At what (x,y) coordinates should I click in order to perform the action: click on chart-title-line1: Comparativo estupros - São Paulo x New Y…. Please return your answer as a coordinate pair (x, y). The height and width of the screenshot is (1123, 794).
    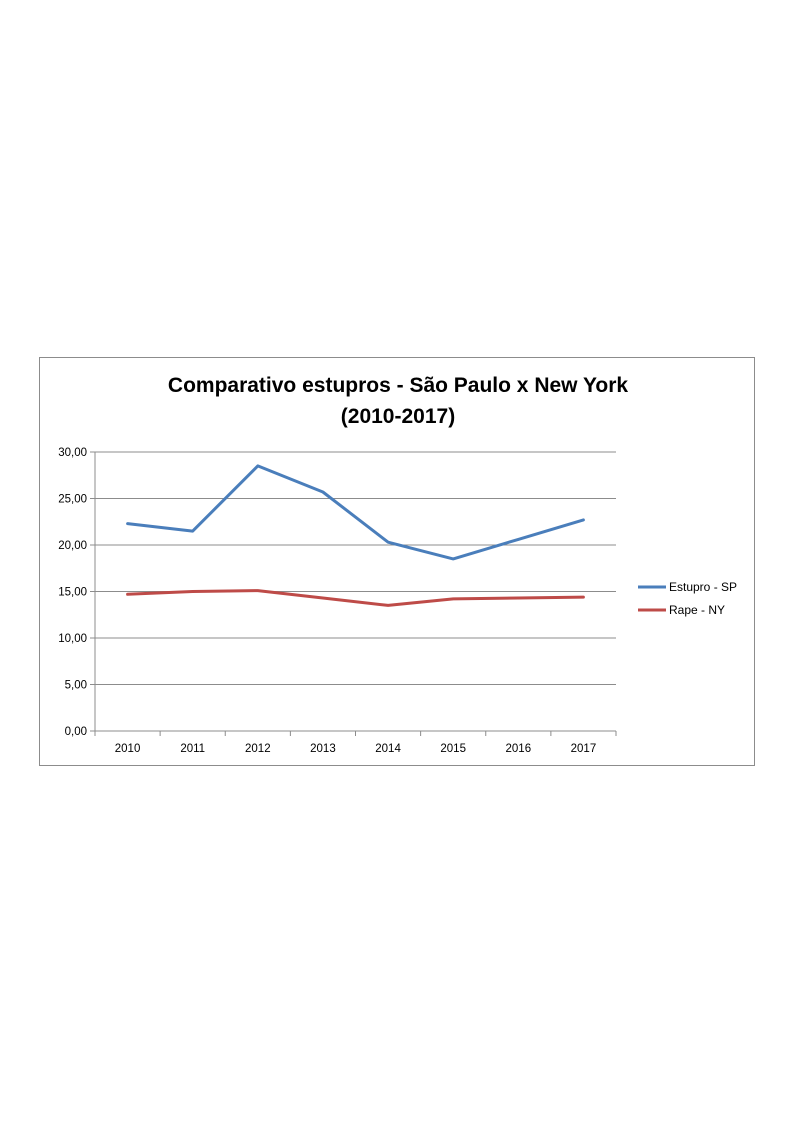
    Looking at the image, I should click on (398, 385).